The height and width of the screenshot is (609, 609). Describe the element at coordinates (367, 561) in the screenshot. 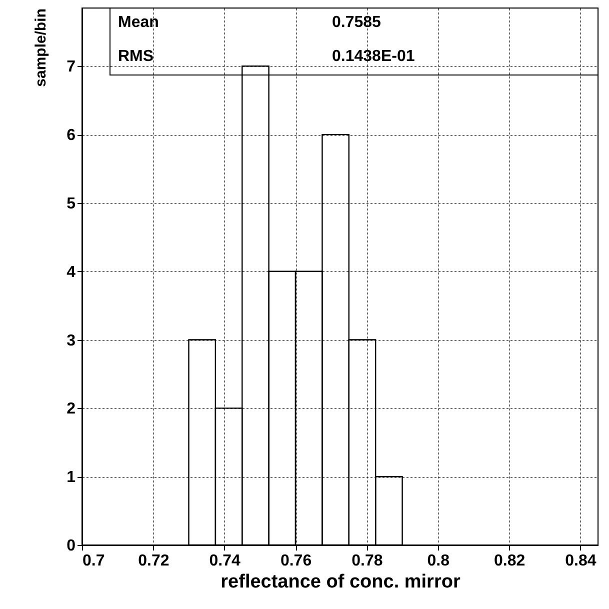

I see `x-tick-label: 0.78` at that location.